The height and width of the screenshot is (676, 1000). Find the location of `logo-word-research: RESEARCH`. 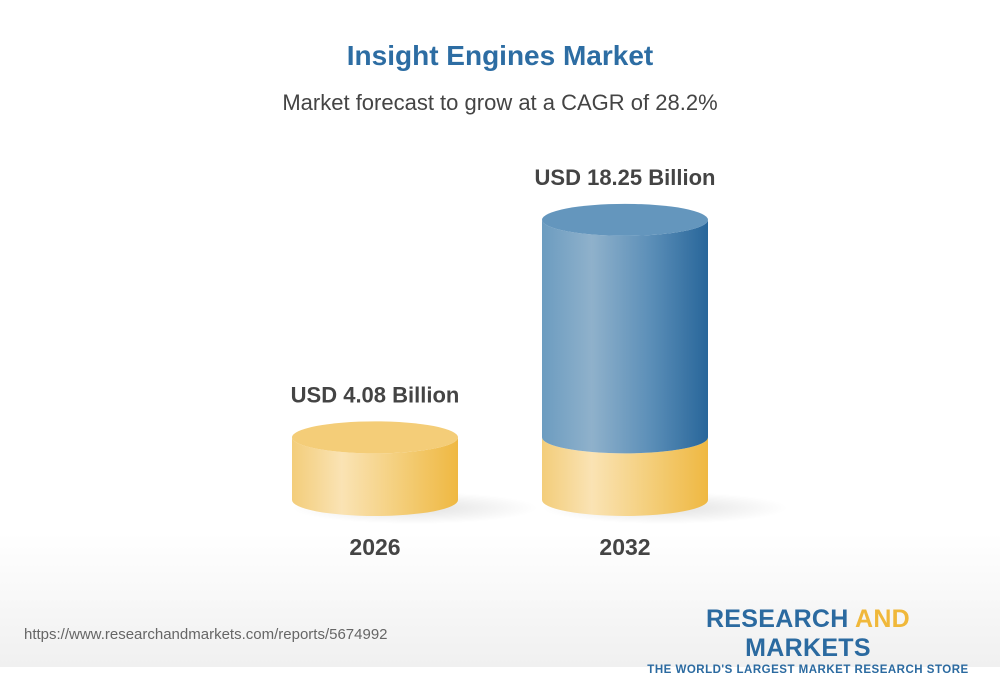

logo-word-research: RESEARCH is located at coordinates (777, 619).